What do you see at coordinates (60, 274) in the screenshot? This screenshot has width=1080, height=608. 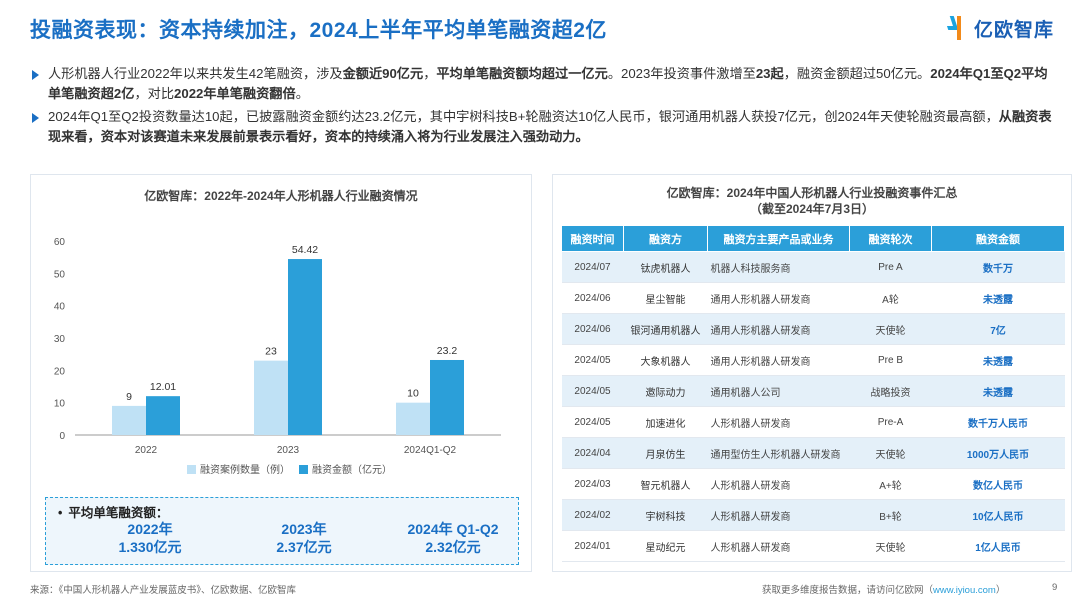 I see `y-tick-label: 50` at bounding box center [60, 274].